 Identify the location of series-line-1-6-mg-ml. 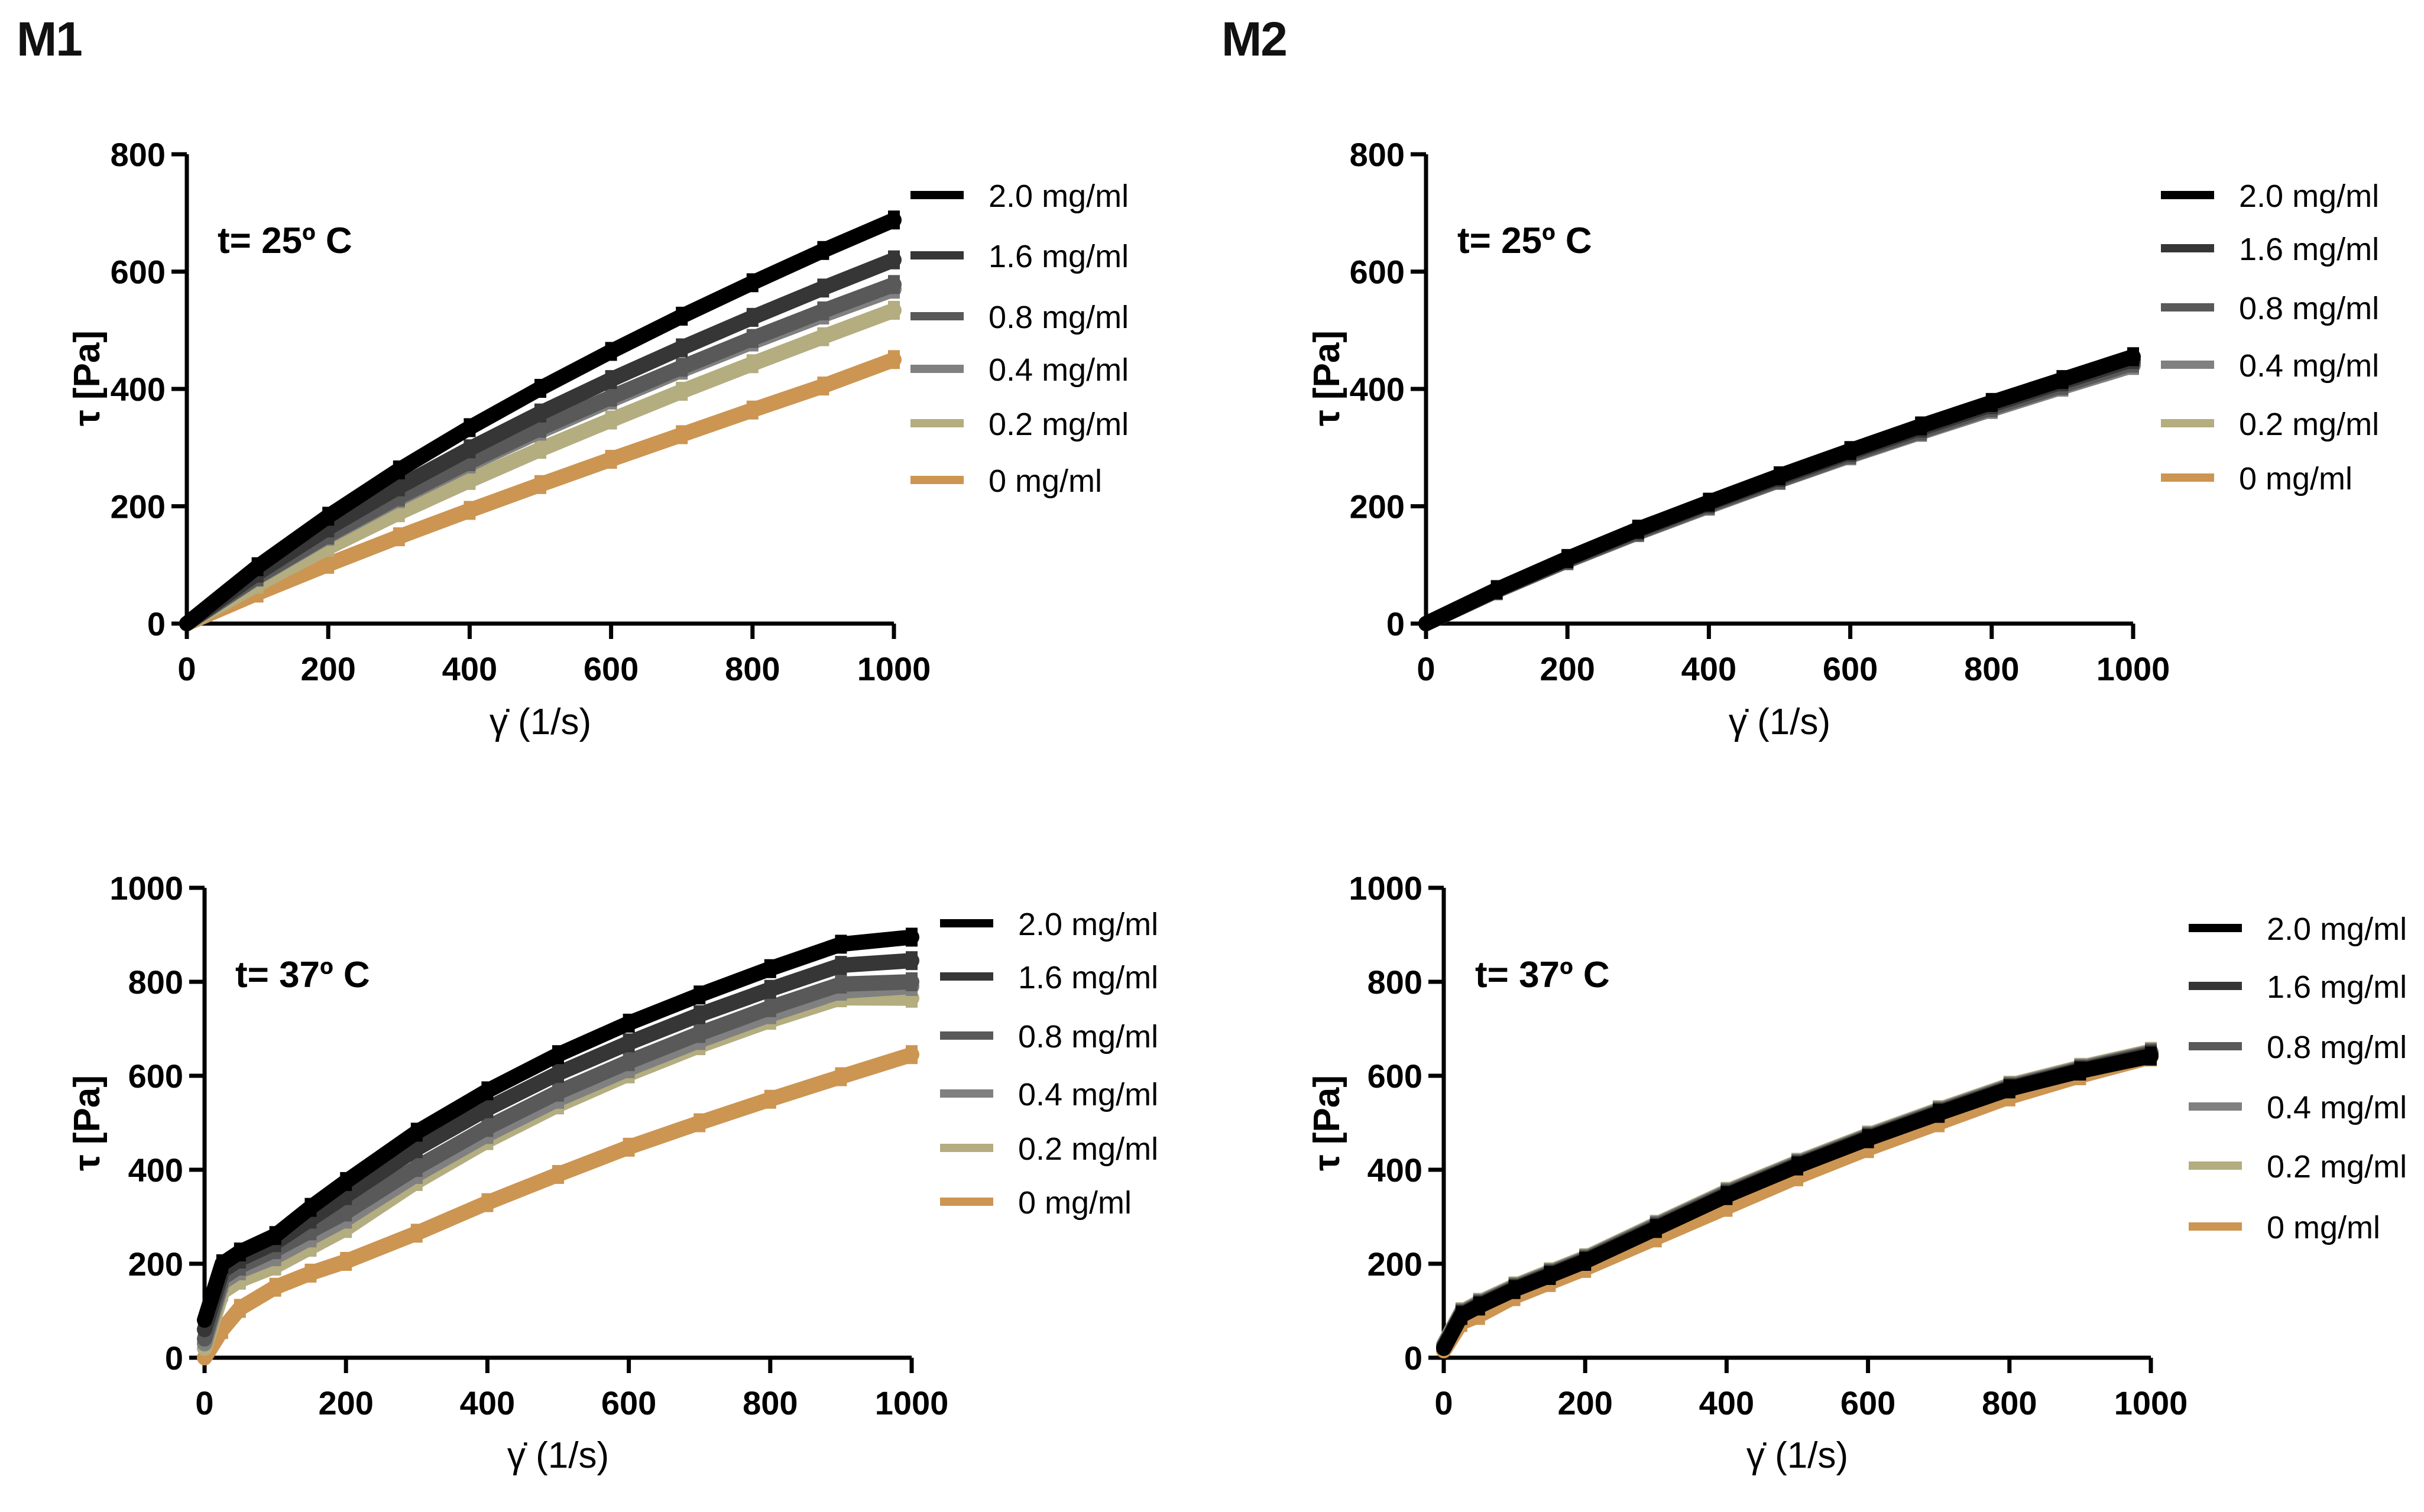
(1798, 1201).